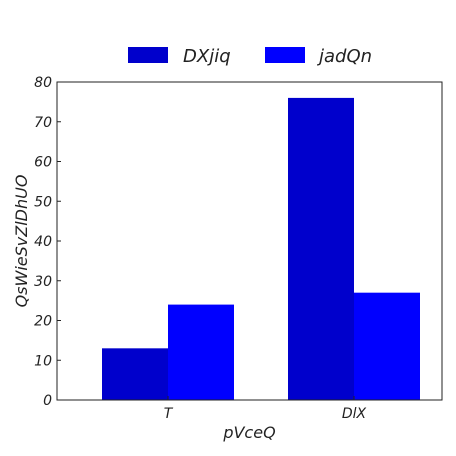  I want to click on y-tick-label: 50, so click(43, 202).